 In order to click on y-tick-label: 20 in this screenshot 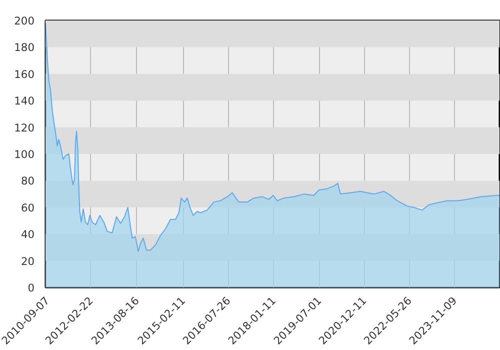, I will do `click(27, 261)`.